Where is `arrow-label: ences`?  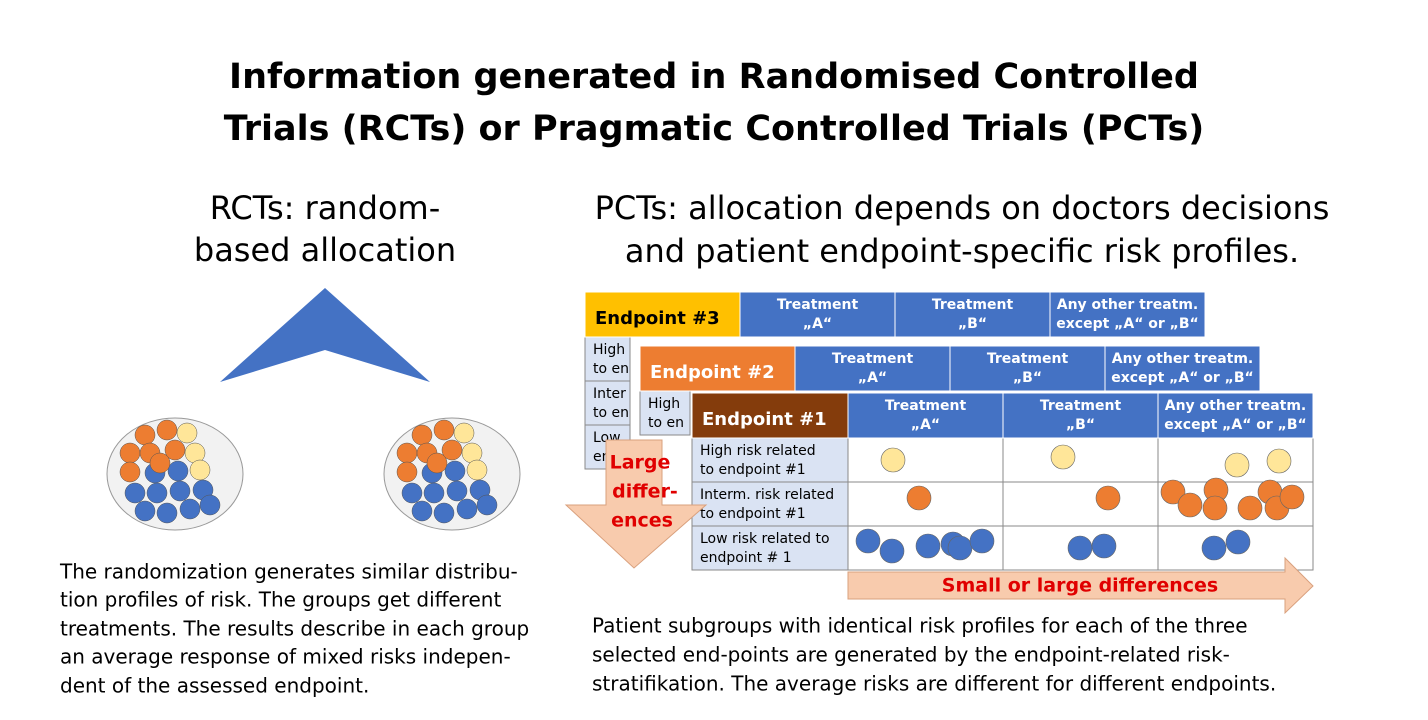 arrow-label: ences is located at coordinates (642, 521).